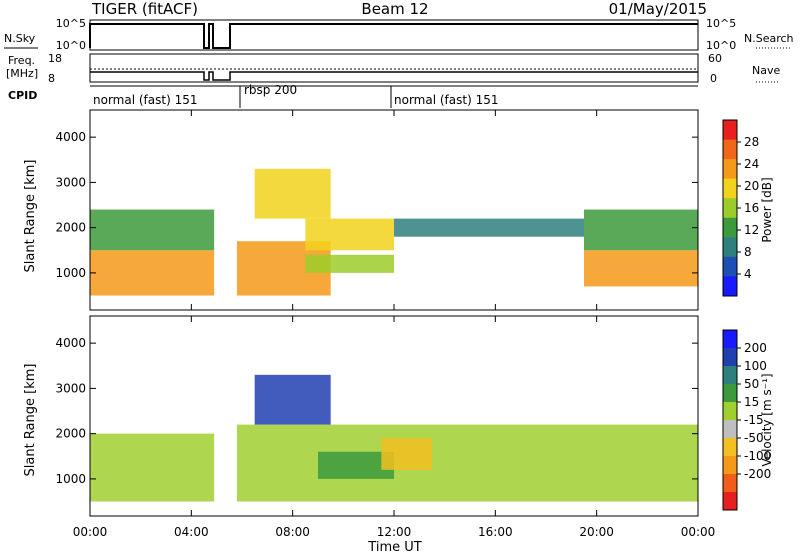  I want to click on colorbar-tick-label: 20, so click(751, 186).